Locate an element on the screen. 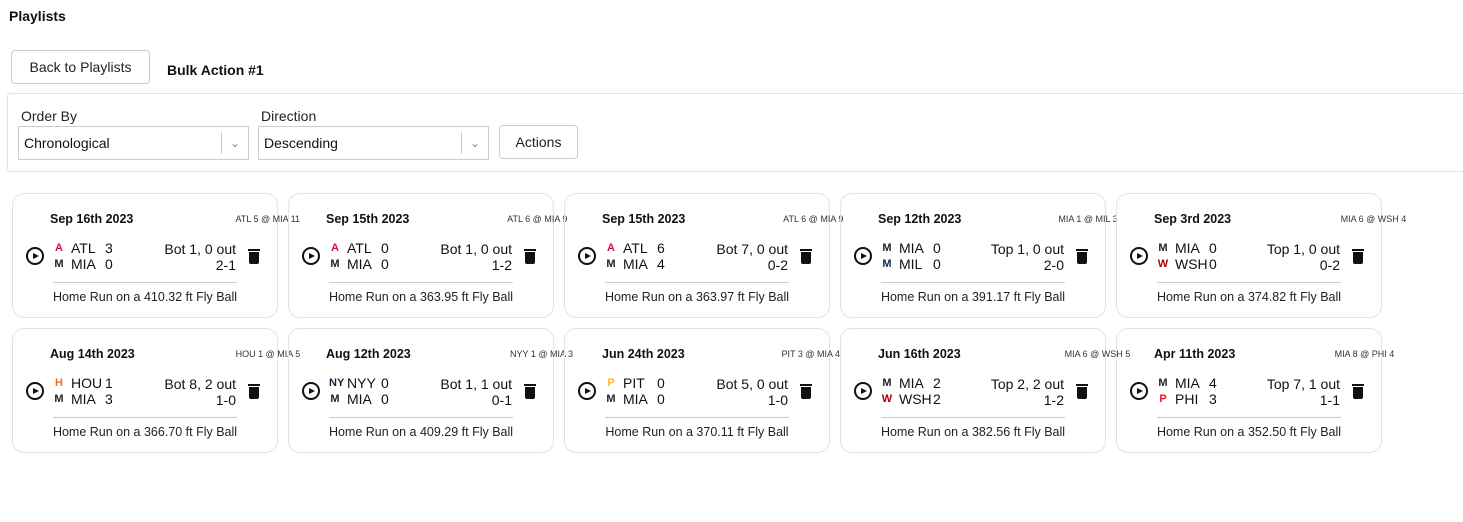  team-row: A ATL 3 is located at coordinates (83, 248).